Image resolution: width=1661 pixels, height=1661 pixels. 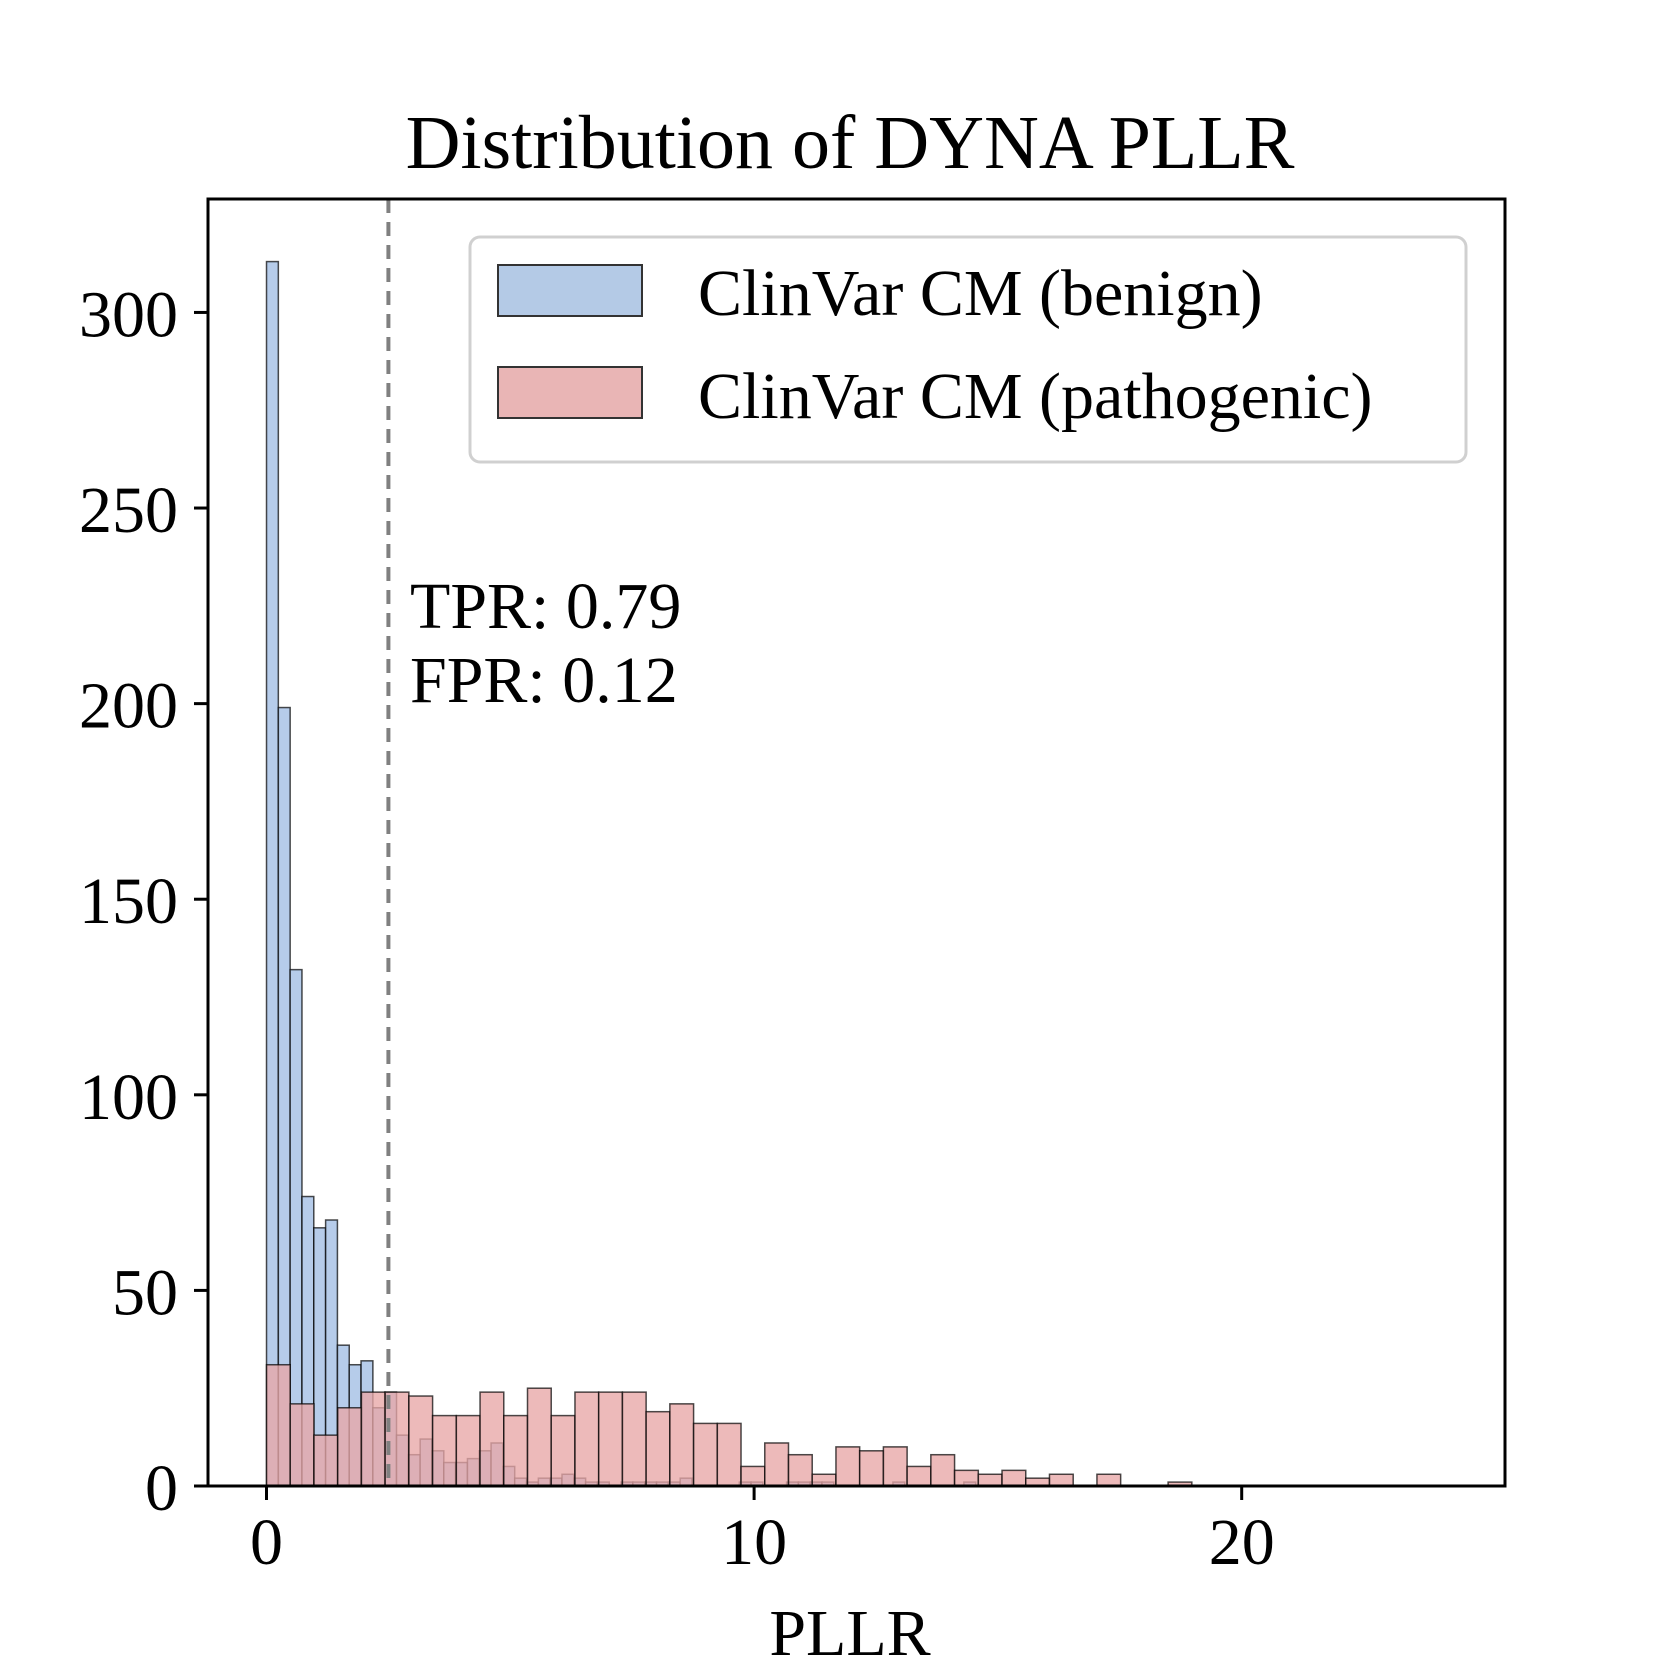 What do you see at coordinates (266, 1542) in the screenshot?
I see `x-tick-label: 0` at bounding box center [266, 1542].